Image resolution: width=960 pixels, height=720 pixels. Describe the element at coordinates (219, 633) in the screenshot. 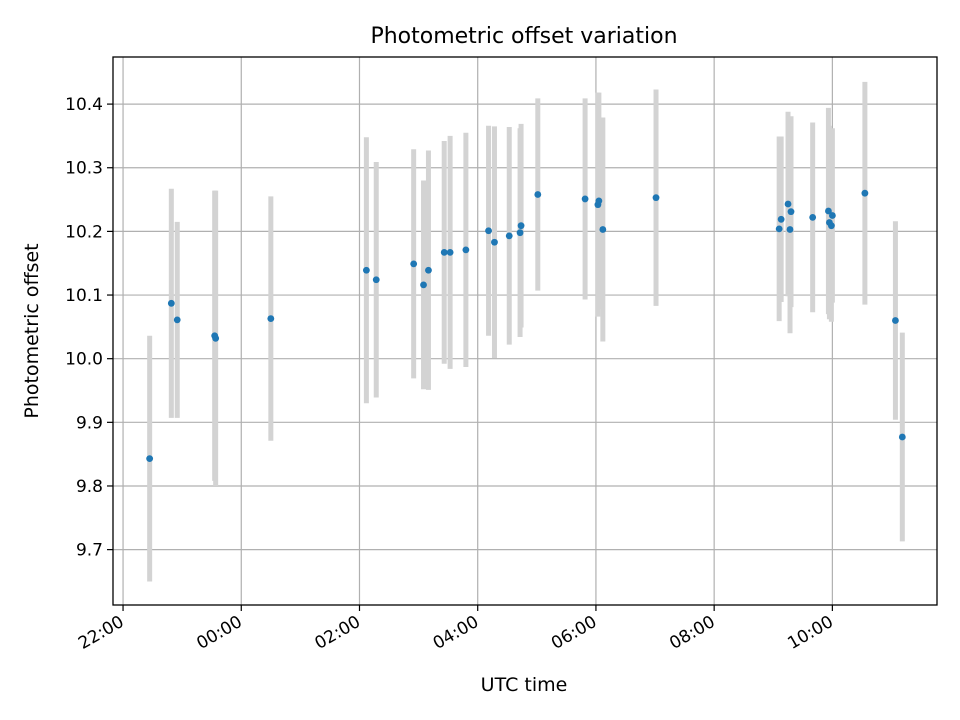

I see `x-tick-label: 00:00` at that location.